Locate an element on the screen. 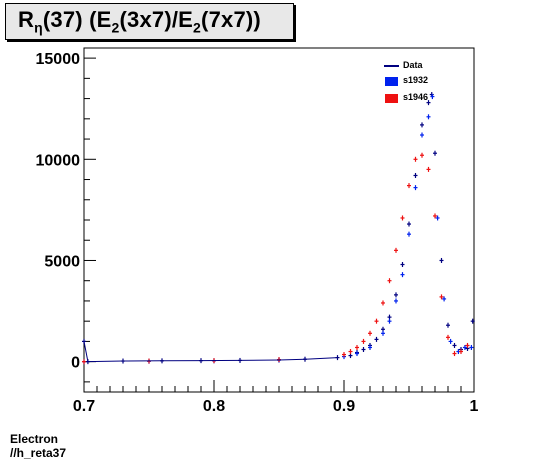  y-tick-label: 15000 is located at coordinates (58, 59).